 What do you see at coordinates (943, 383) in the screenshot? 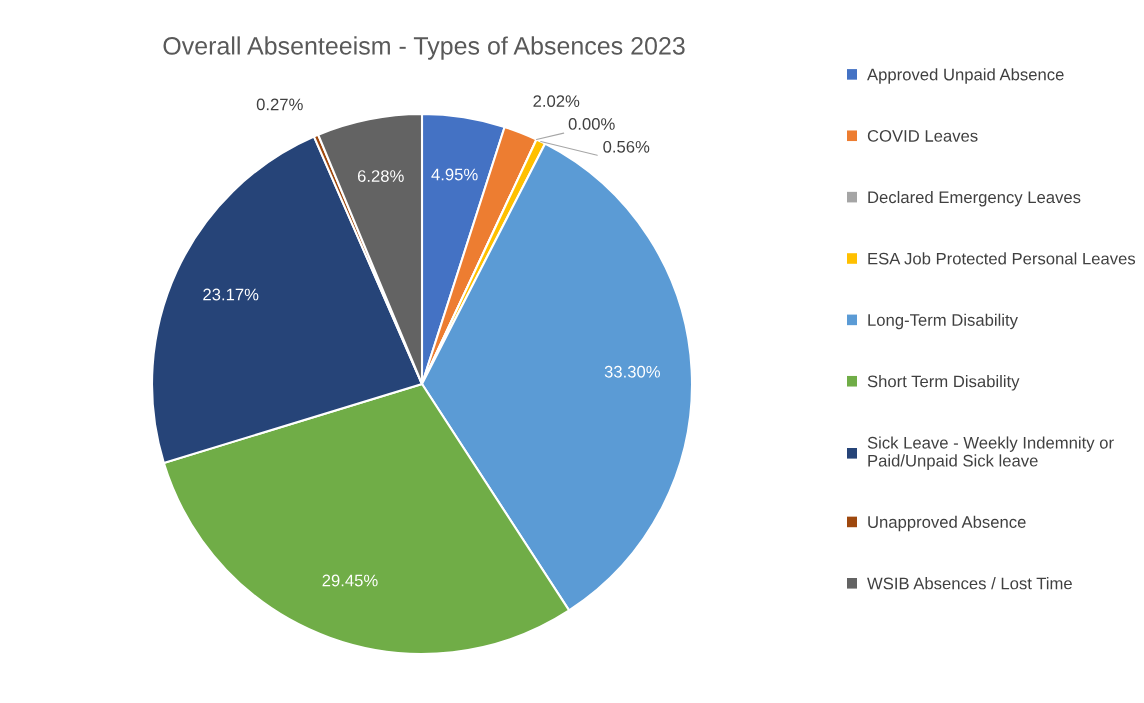
I see `legend-label: Short Term Disability` at bounding box center [943, 383].